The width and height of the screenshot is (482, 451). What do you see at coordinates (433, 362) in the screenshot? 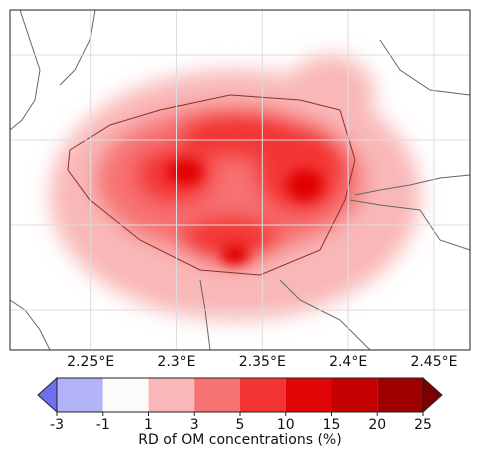
I see `lon-tick-label: 2.45°E` at bounding box center [433, 362].